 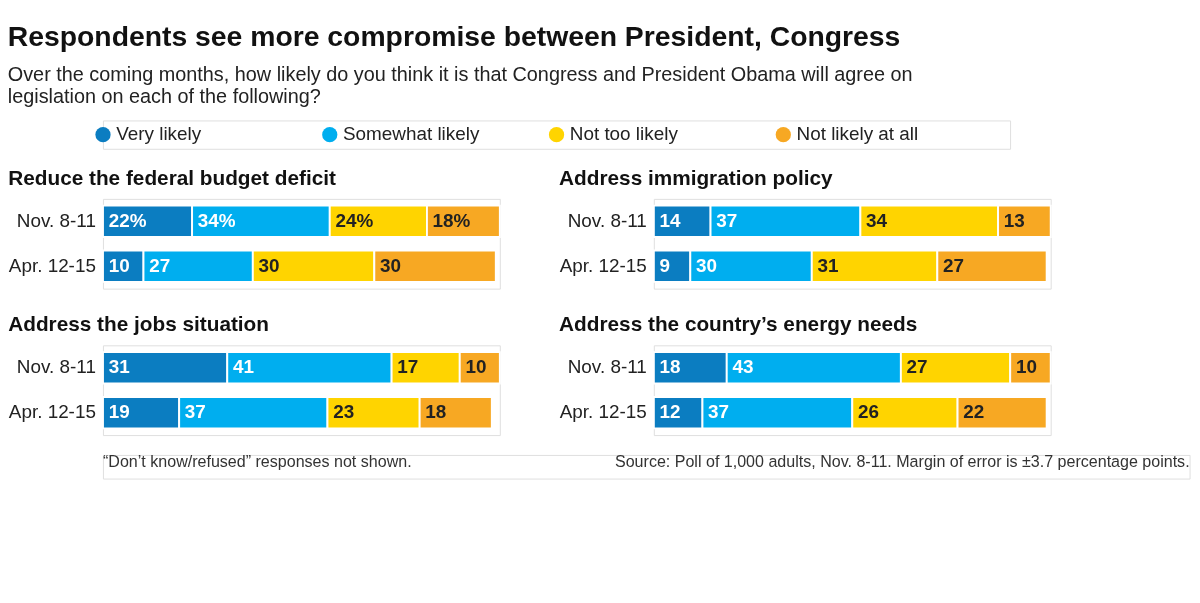 What do you see at coordinates (974, 412) in the screenshot?
I see `data-label: 22` at bounding box center [974, 412].